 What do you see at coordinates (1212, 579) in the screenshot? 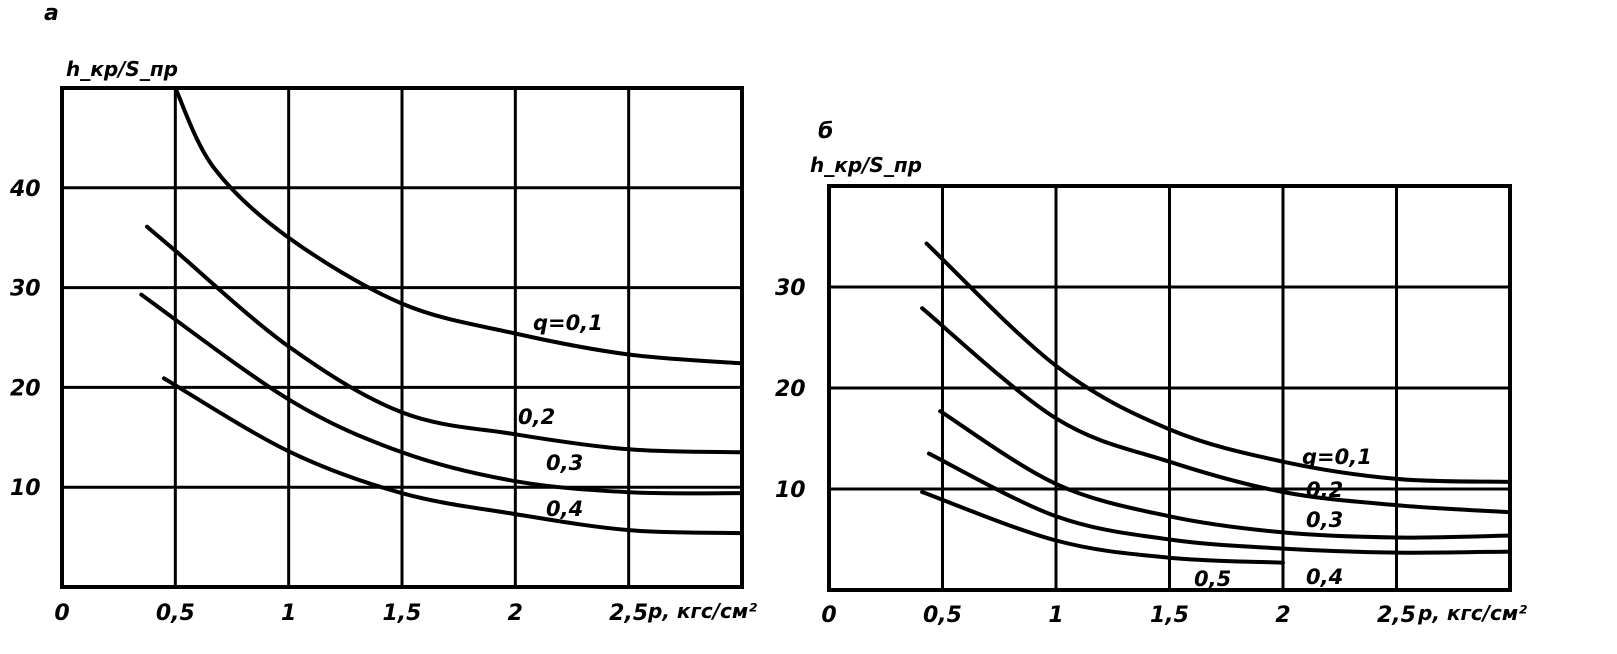
I see `series-label: 0,5` at bounding box center [1212, 579].